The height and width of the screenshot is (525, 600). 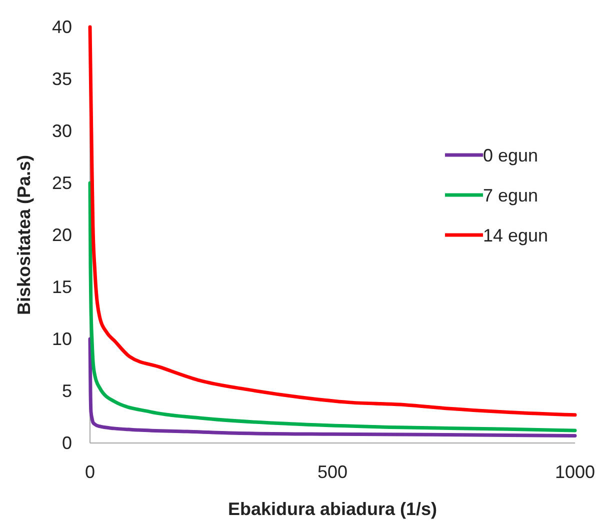 What do you see at coordinates (90, 472) in the screenshot?
I see `x-tick-label: 0` at bounding box center [90, 472].